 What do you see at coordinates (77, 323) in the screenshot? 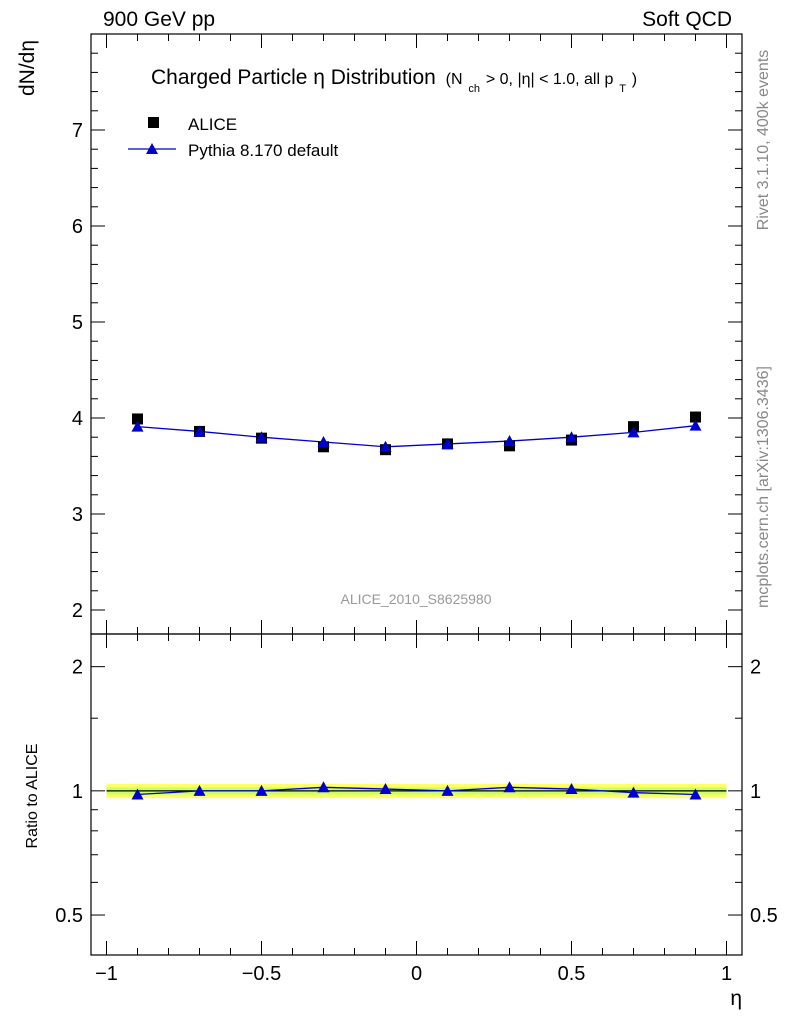
I see `y-tick-label: 5` at bounding box center [77, 323].